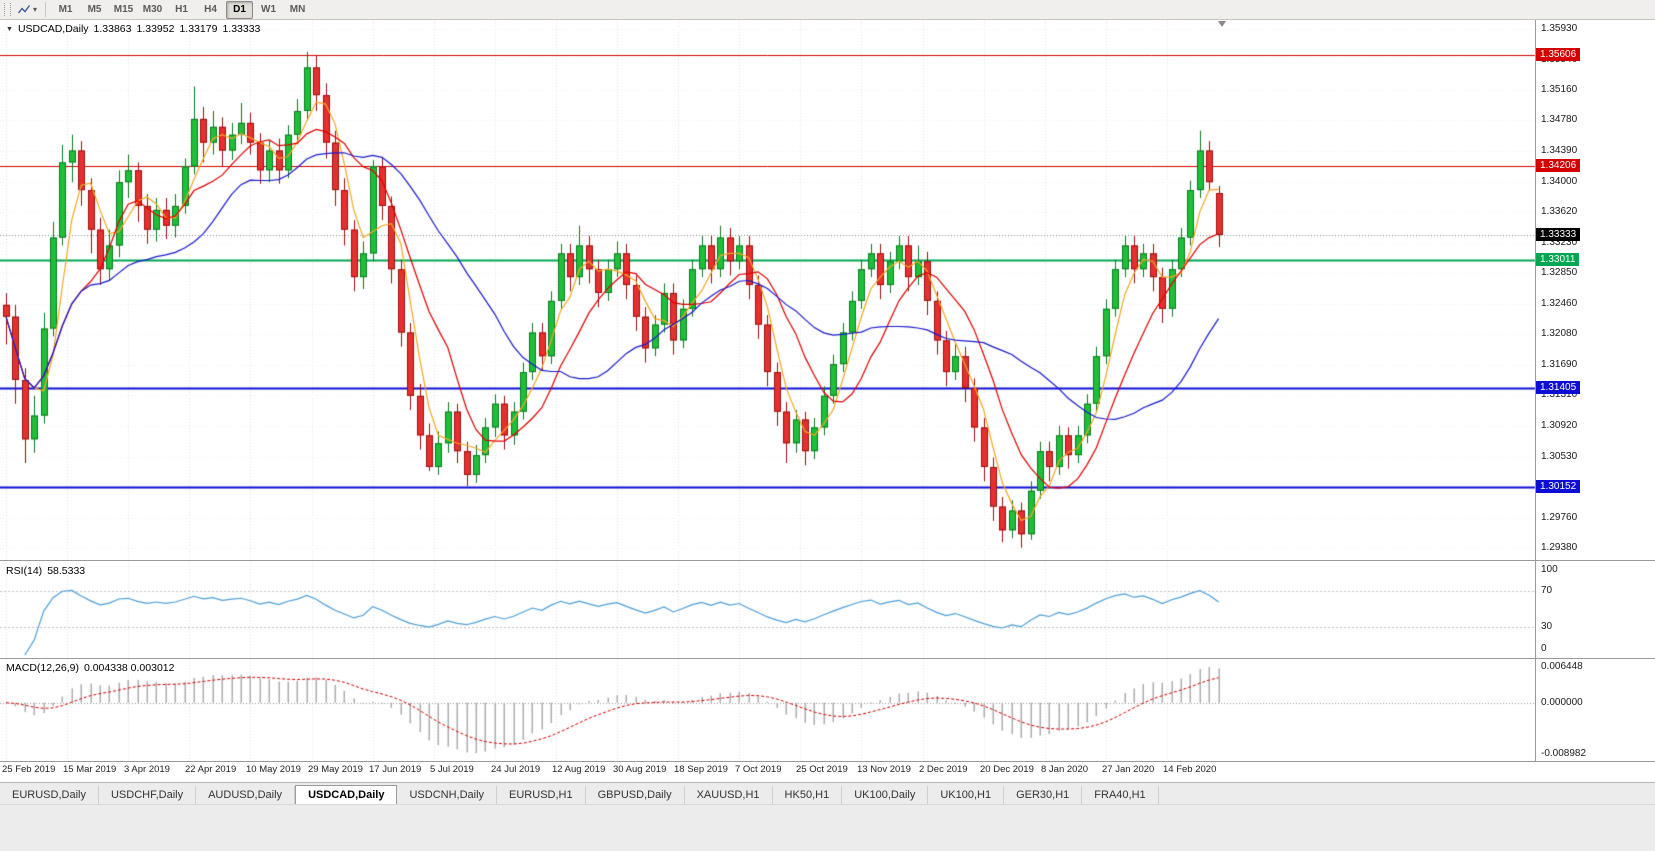  What do you see at coordinates (1547, 590) in the screenshot?
I see `rsi-axis-tick: 70` at bounding box center [1547, 590].